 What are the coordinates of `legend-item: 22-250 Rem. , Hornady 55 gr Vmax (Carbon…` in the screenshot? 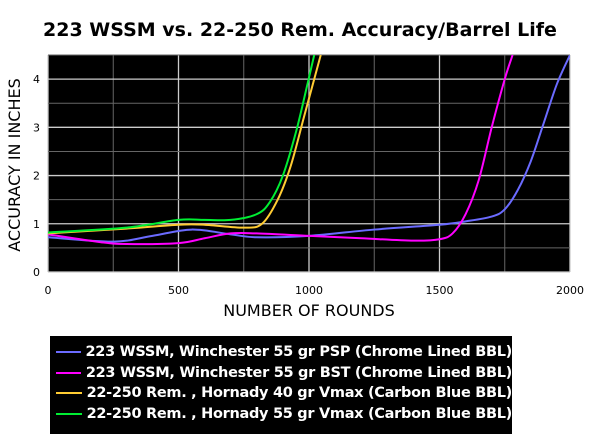 It's located at (284, 414).